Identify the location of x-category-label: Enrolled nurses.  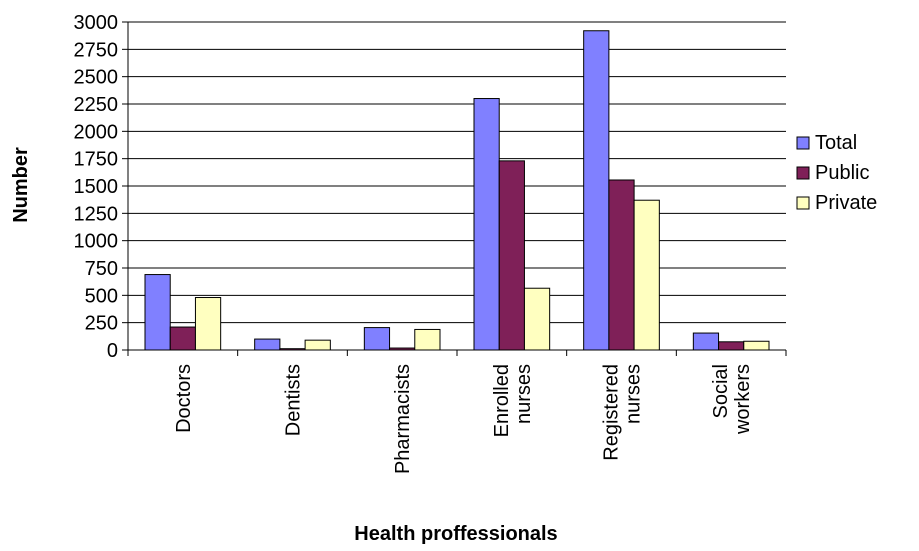
(513, 400).